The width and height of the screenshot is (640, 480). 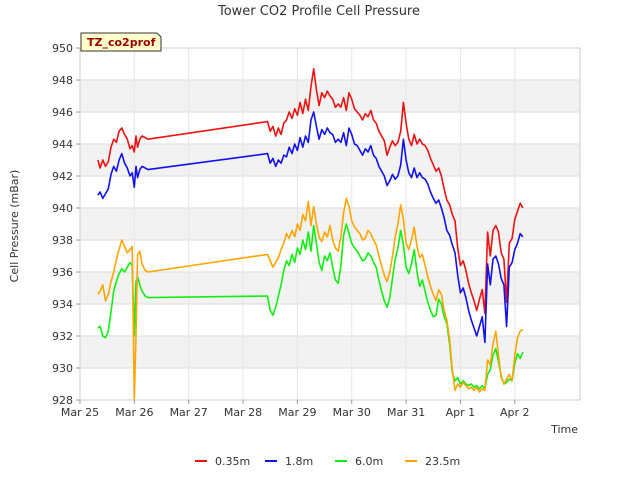 I want to click on legend-label: 1.8m, so click(x=299, y=461).